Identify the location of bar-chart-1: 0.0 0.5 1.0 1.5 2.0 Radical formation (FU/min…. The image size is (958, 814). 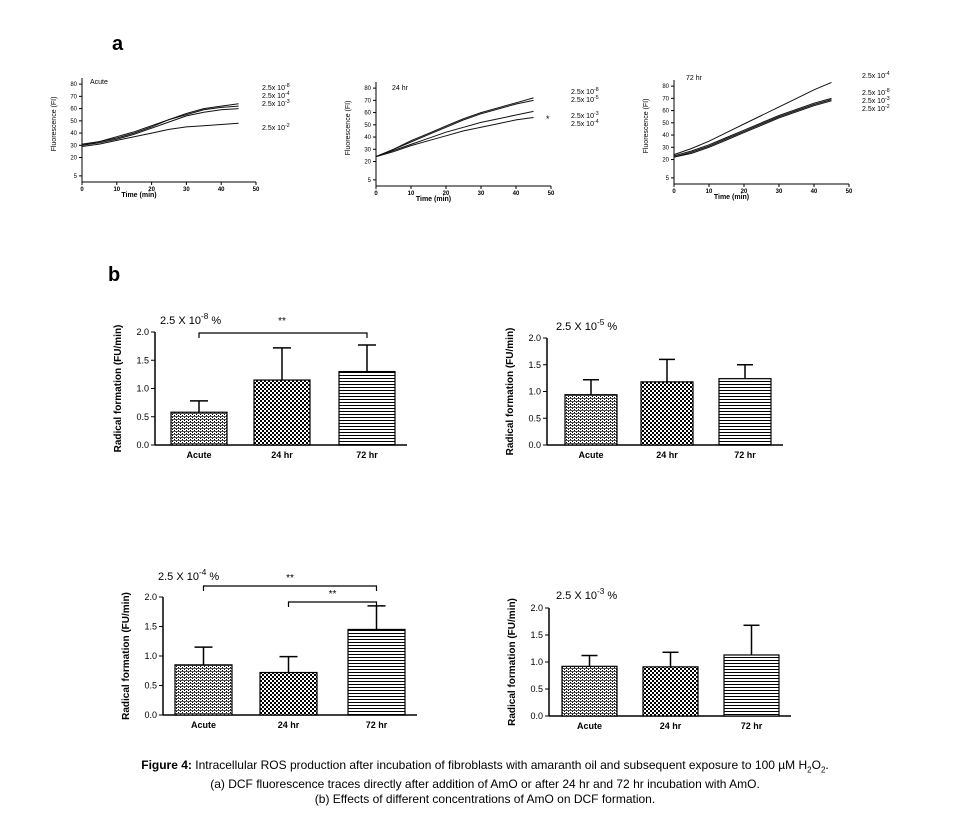
(260, 386).